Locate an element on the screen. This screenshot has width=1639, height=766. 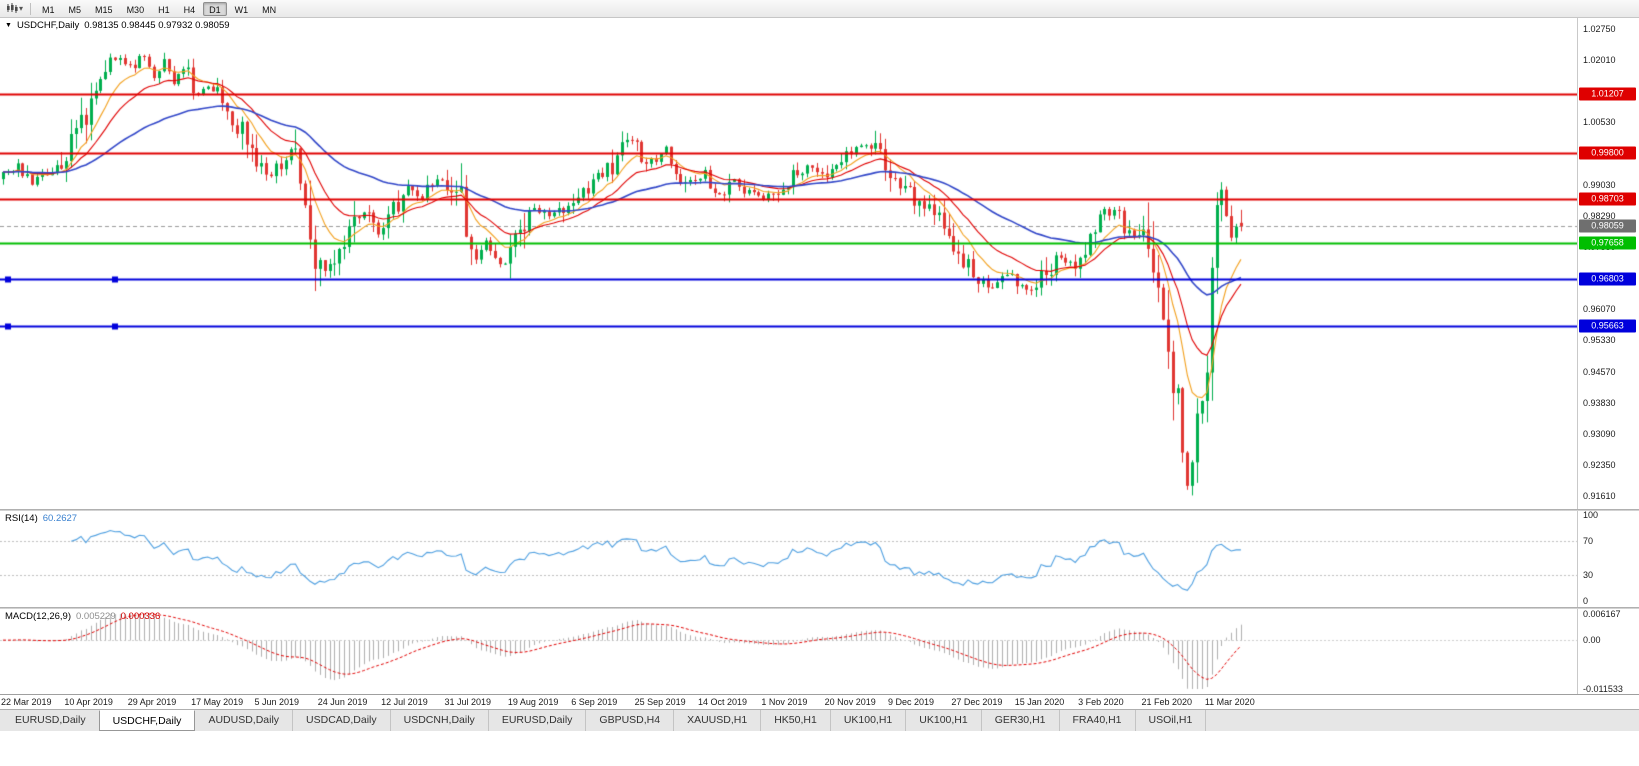
candlestick-chart-icon is located at coordinates (12, 8).